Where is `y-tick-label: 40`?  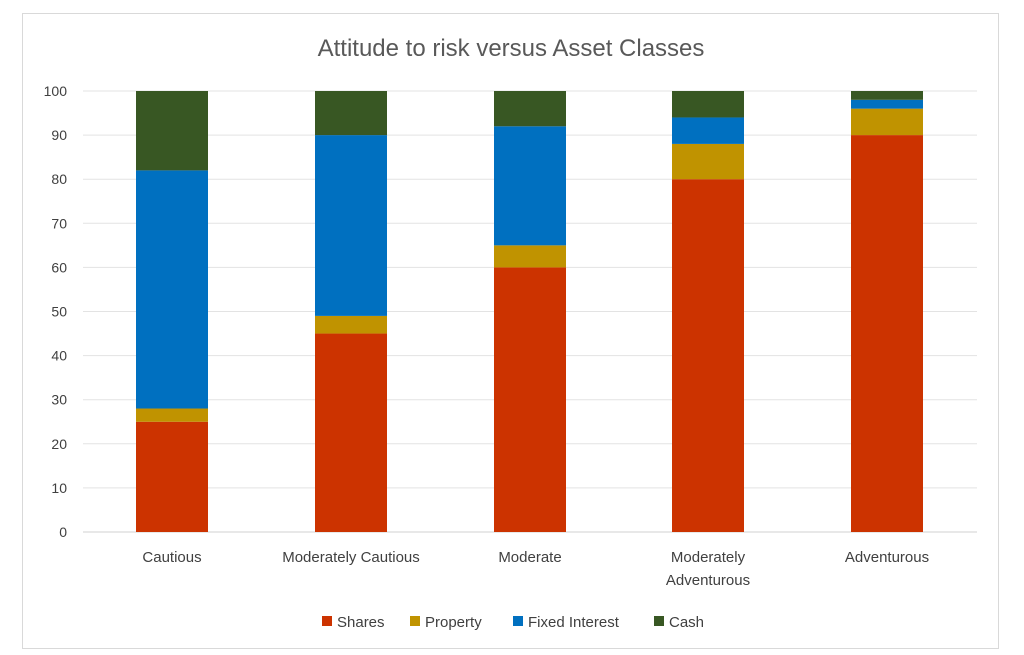
y-tick-label: 40 is located at coordinates (59, 356).